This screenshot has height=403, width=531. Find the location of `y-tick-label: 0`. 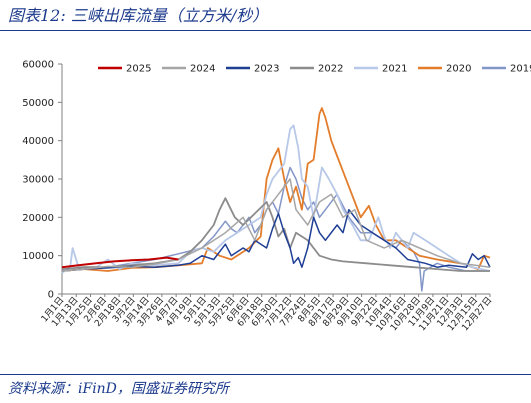

y-tick-label: 0 is located at coordinates (51, 295).